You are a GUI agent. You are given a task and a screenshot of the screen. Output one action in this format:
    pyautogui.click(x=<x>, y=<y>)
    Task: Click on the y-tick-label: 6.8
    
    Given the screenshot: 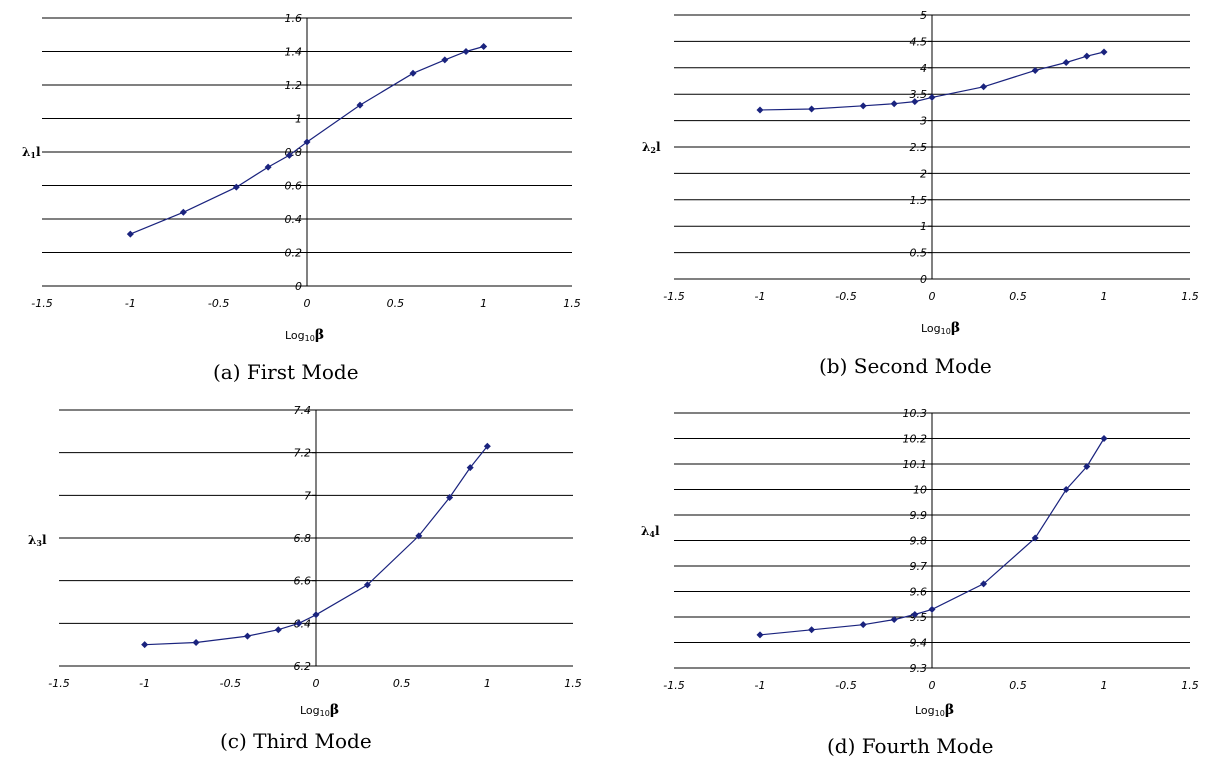 What is the action you would take?
    pyautogui.click(x=303, y=538)
    